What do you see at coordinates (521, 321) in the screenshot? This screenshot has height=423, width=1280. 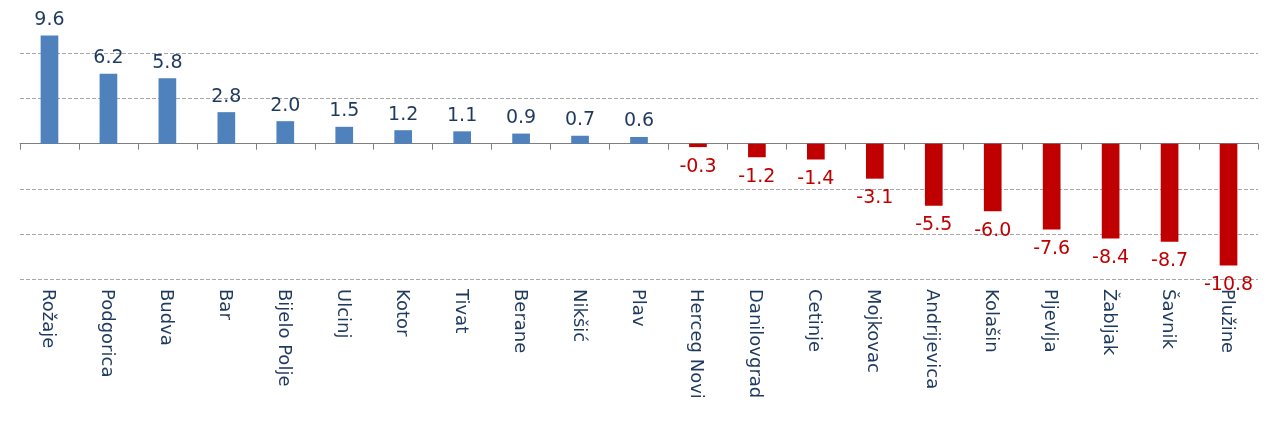 I see `x-tick-label: Berane` at bounding box center [521, 321].